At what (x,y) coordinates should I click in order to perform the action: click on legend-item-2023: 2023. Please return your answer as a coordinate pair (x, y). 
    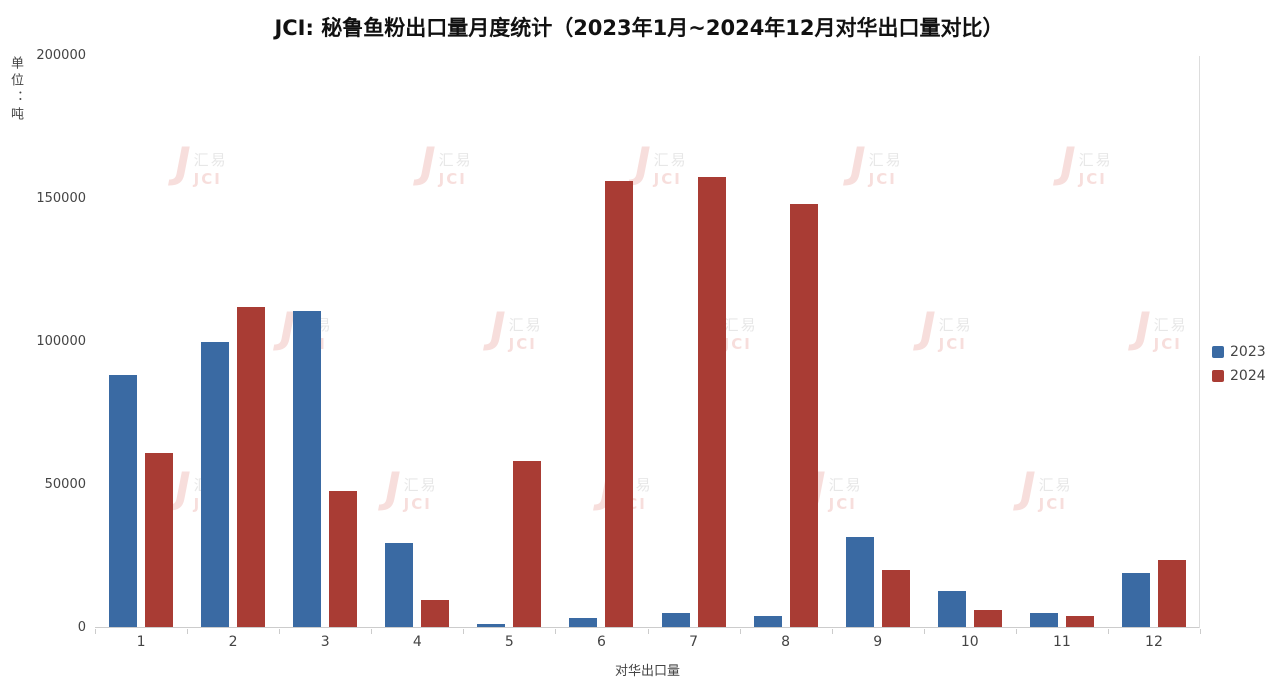
    Looking at the image, I should click on (1239, 352).